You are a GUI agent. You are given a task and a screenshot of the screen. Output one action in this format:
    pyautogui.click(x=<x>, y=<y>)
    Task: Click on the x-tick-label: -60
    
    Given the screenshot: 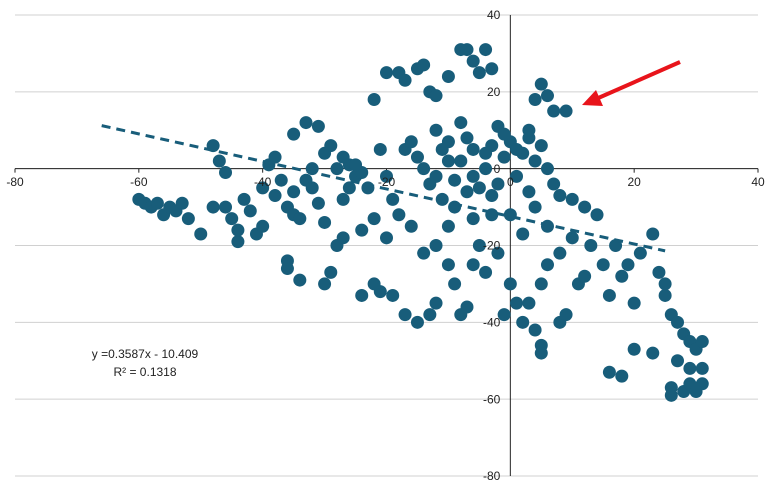 What is the action you would take?
    pyautogui.click(x=139, y=182)
    